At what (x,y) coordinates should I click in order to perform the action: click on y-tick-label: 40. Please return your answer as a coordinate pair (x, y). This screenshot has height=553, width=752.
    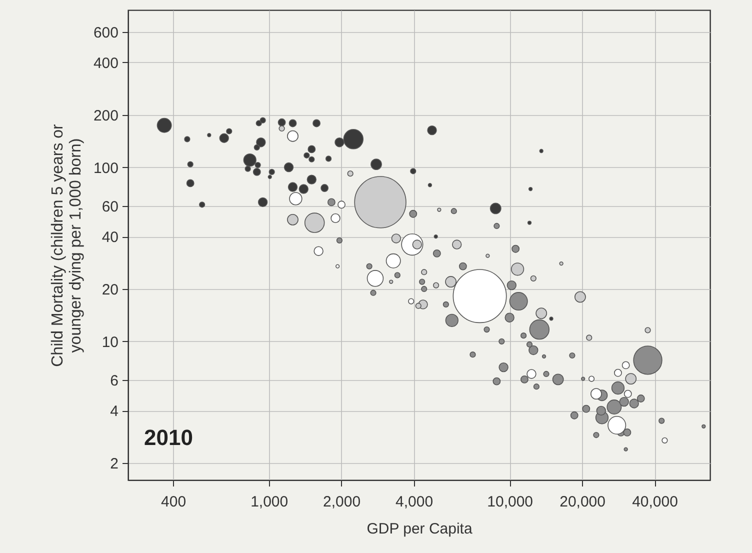
    Looking at the image, I should click on (110, 237).